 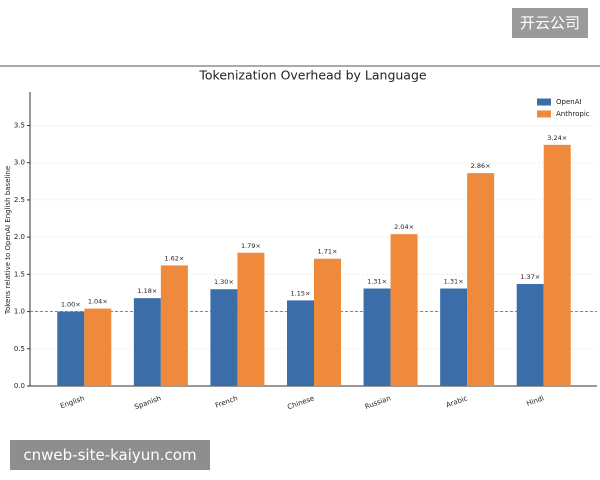 What do you see at coordinates (535, 401) in the screenshot?
I see `x-tick-label: Hindi` at bounding box center [535, 401].